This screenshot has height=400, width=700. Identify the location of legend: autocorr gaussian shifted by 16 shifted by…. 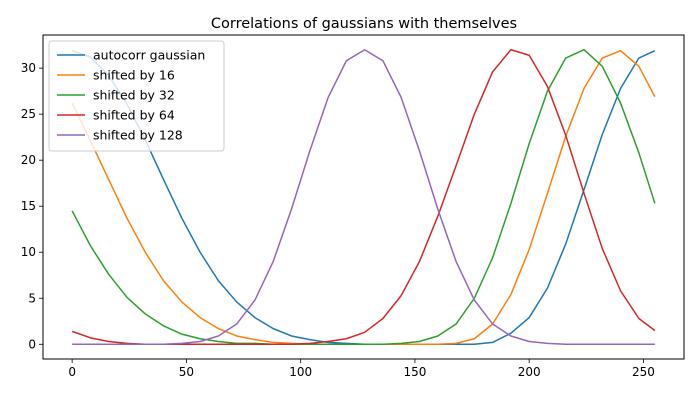
(136, 96).